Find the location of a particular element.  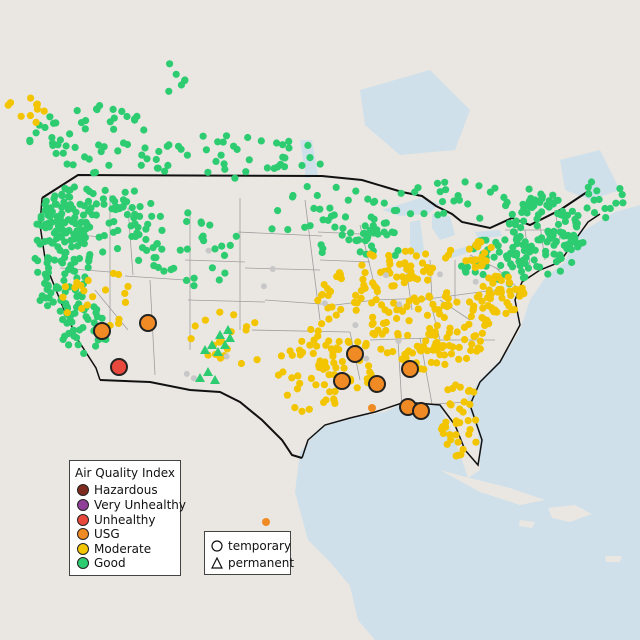

unhealthy-swatch-icon is located at coordinates (83, 520).